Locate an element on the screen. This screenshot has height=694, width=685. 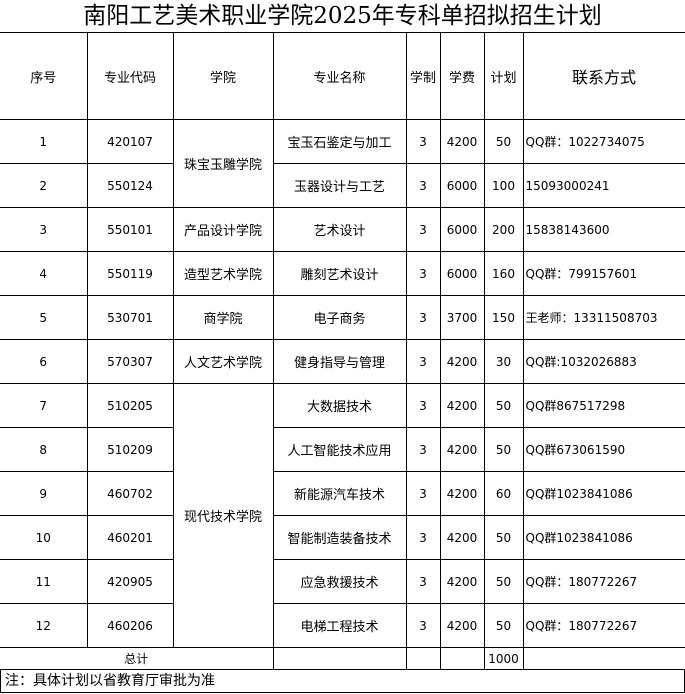
total-row: 总计 1000 is located at coordinates (342, 658).